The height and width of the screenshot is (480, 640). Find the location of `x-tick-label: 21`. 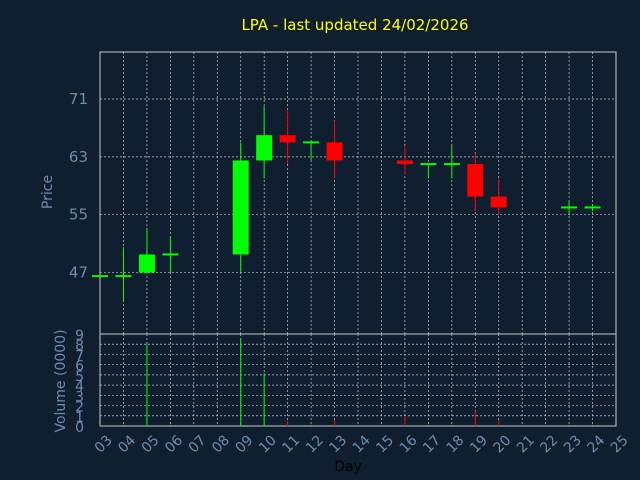

x-tick-label: 21 is located at coordinates (526, 444).